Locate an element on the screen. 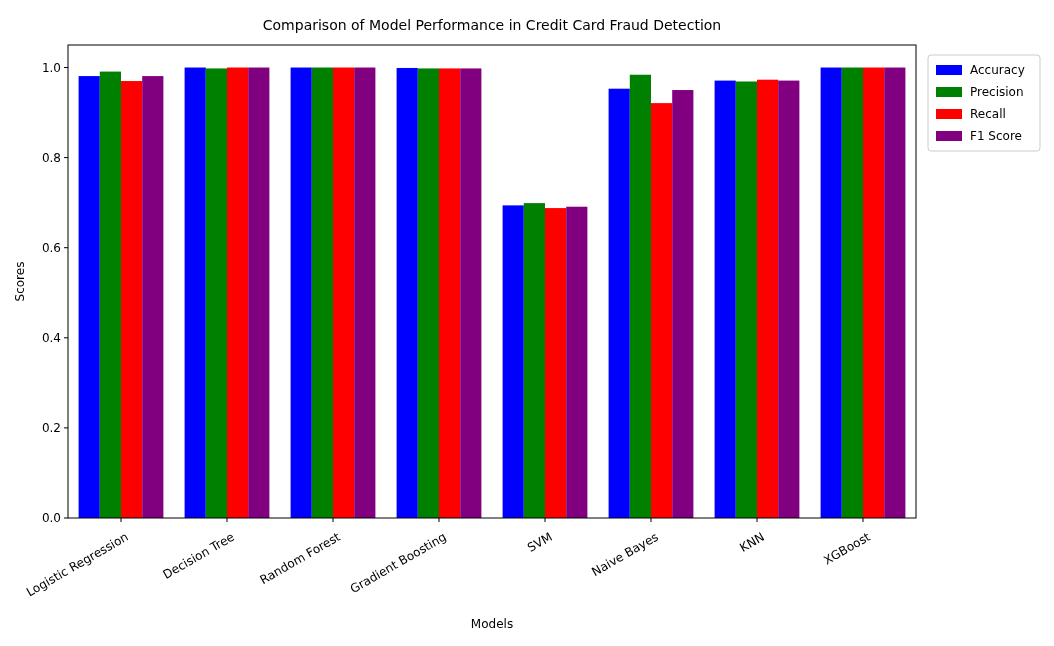 This screenshot has width=1054, height=646. legend-label: Recall is located at coordinates (988, 114).